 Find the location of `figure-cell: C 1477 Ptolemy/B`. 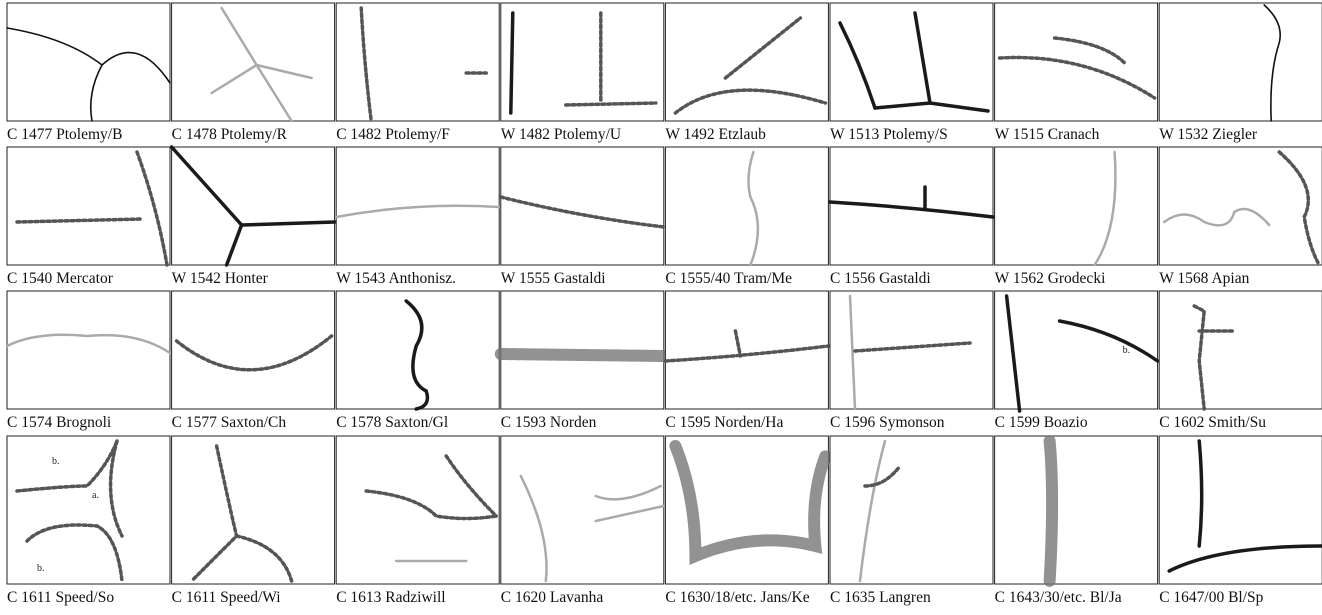

figure-cell: C 1477 Ptolemy/B is located at coordinates (88, 72).